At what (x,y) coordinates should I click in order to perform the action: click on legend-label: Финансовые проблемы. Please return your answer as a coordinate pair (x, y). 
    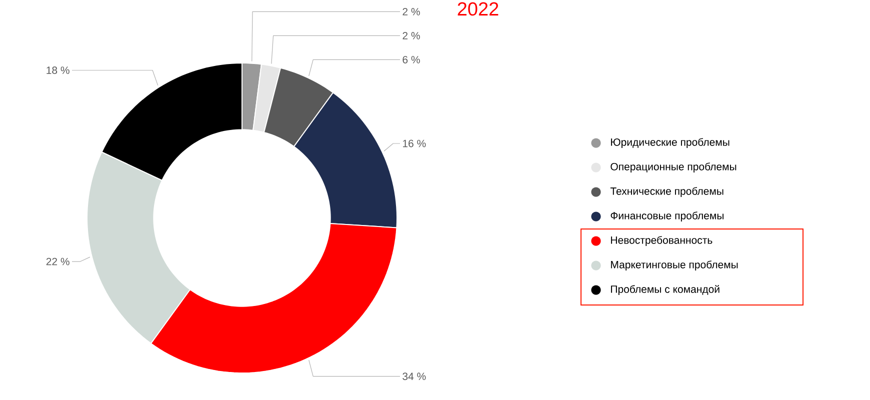
    Looking at the image, I should click on (667, 217).